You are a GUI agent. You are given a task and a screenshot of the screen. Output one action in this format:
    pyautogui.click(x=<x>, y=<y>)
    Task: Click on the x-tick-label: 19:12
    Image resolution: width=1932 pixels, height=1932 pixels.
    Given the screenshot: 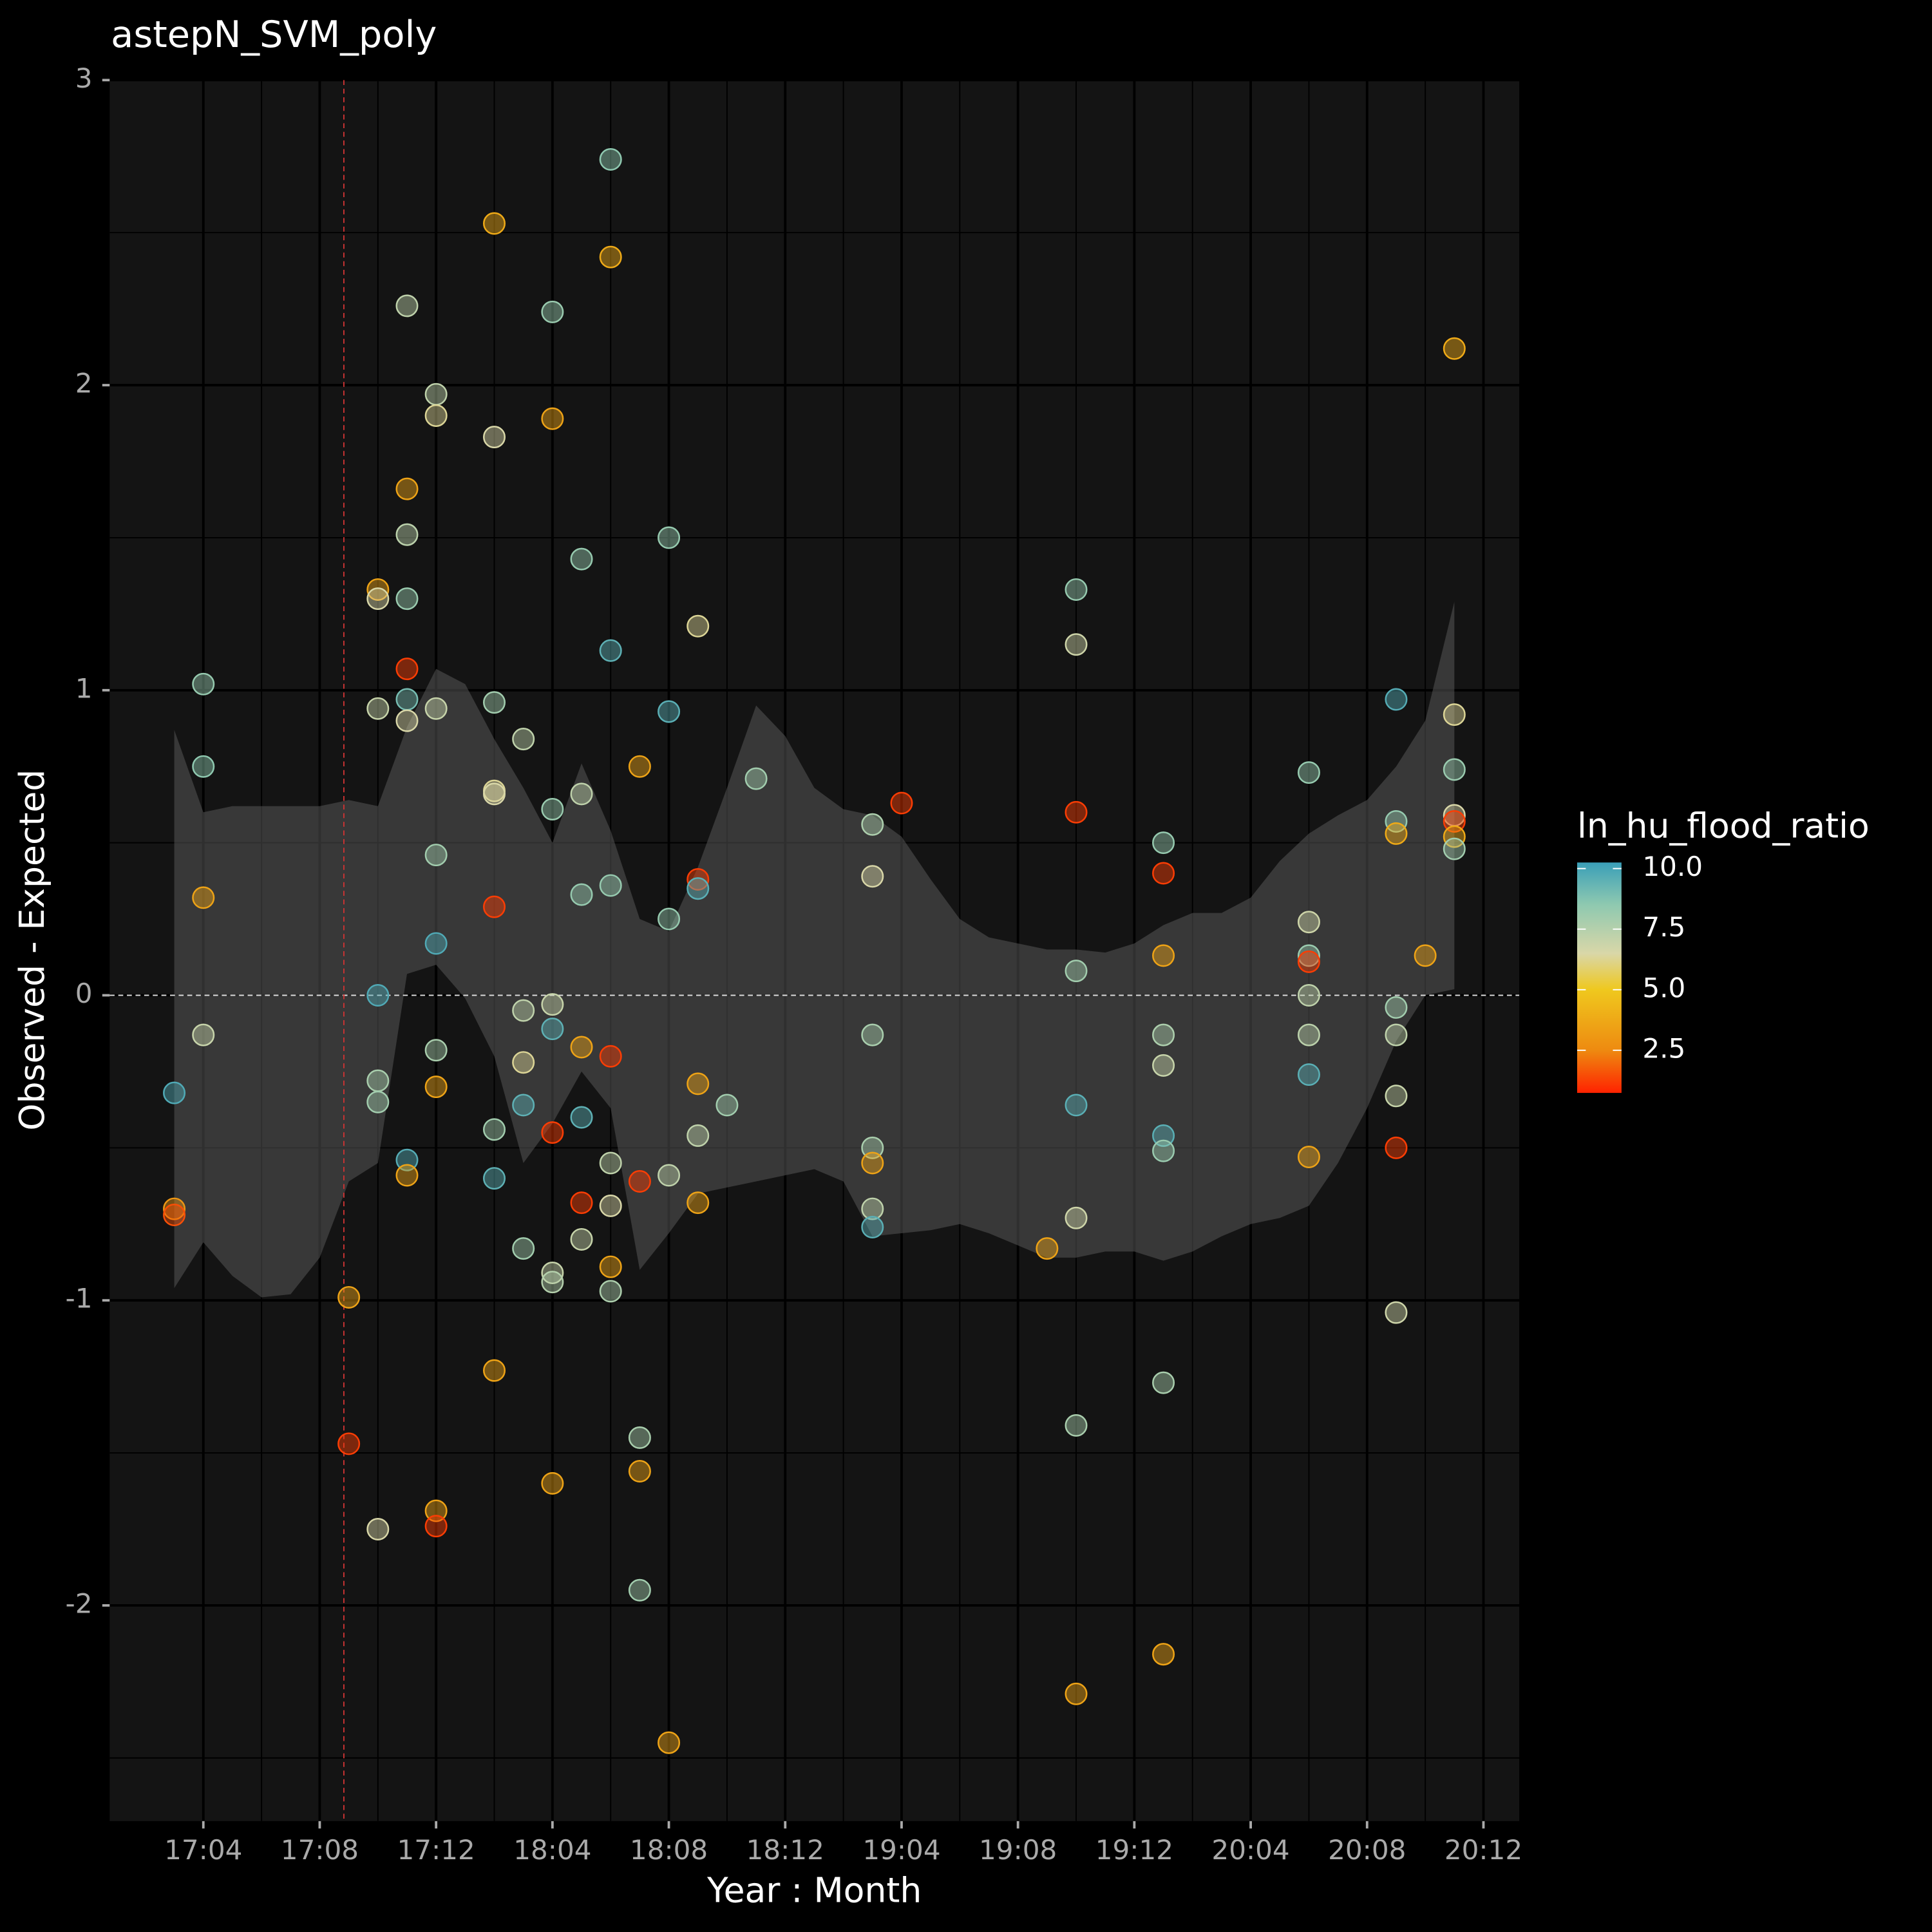 What is the action you would take?
    pyautogui.click(x=1134, y=1850)
    